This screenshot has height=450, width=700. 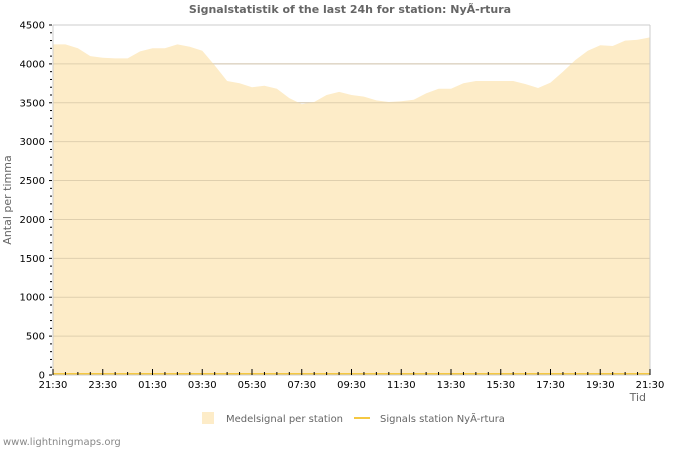 What do you see at coordinates (32, 64) in the screenshot?
I see `svg-text: 4000` at bounding box center [32, 64].